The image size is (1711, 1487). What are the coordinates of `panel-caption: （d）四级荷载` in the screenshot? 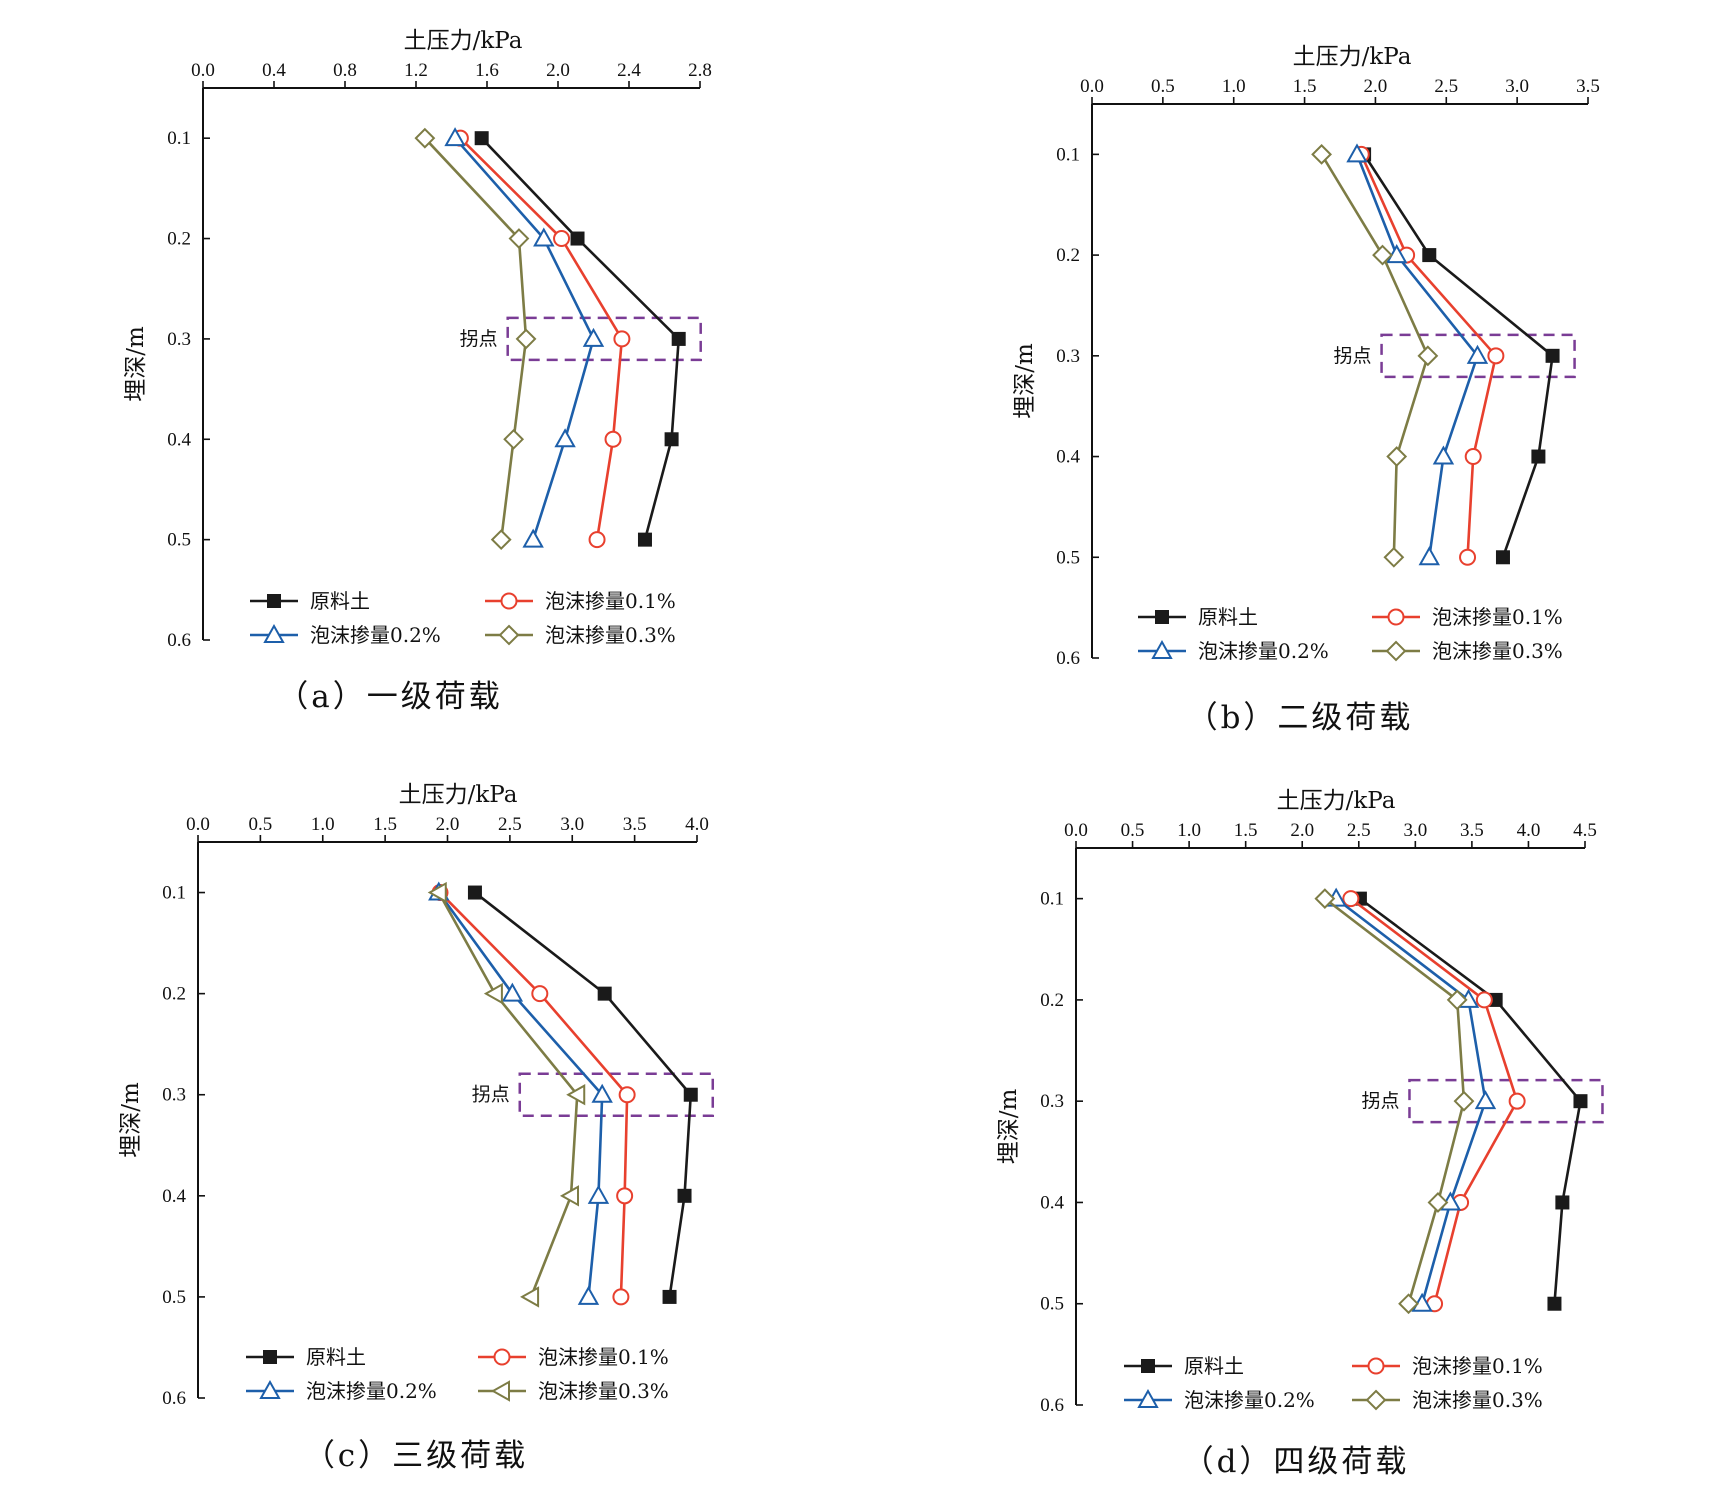 It's located at (1296, 1462).